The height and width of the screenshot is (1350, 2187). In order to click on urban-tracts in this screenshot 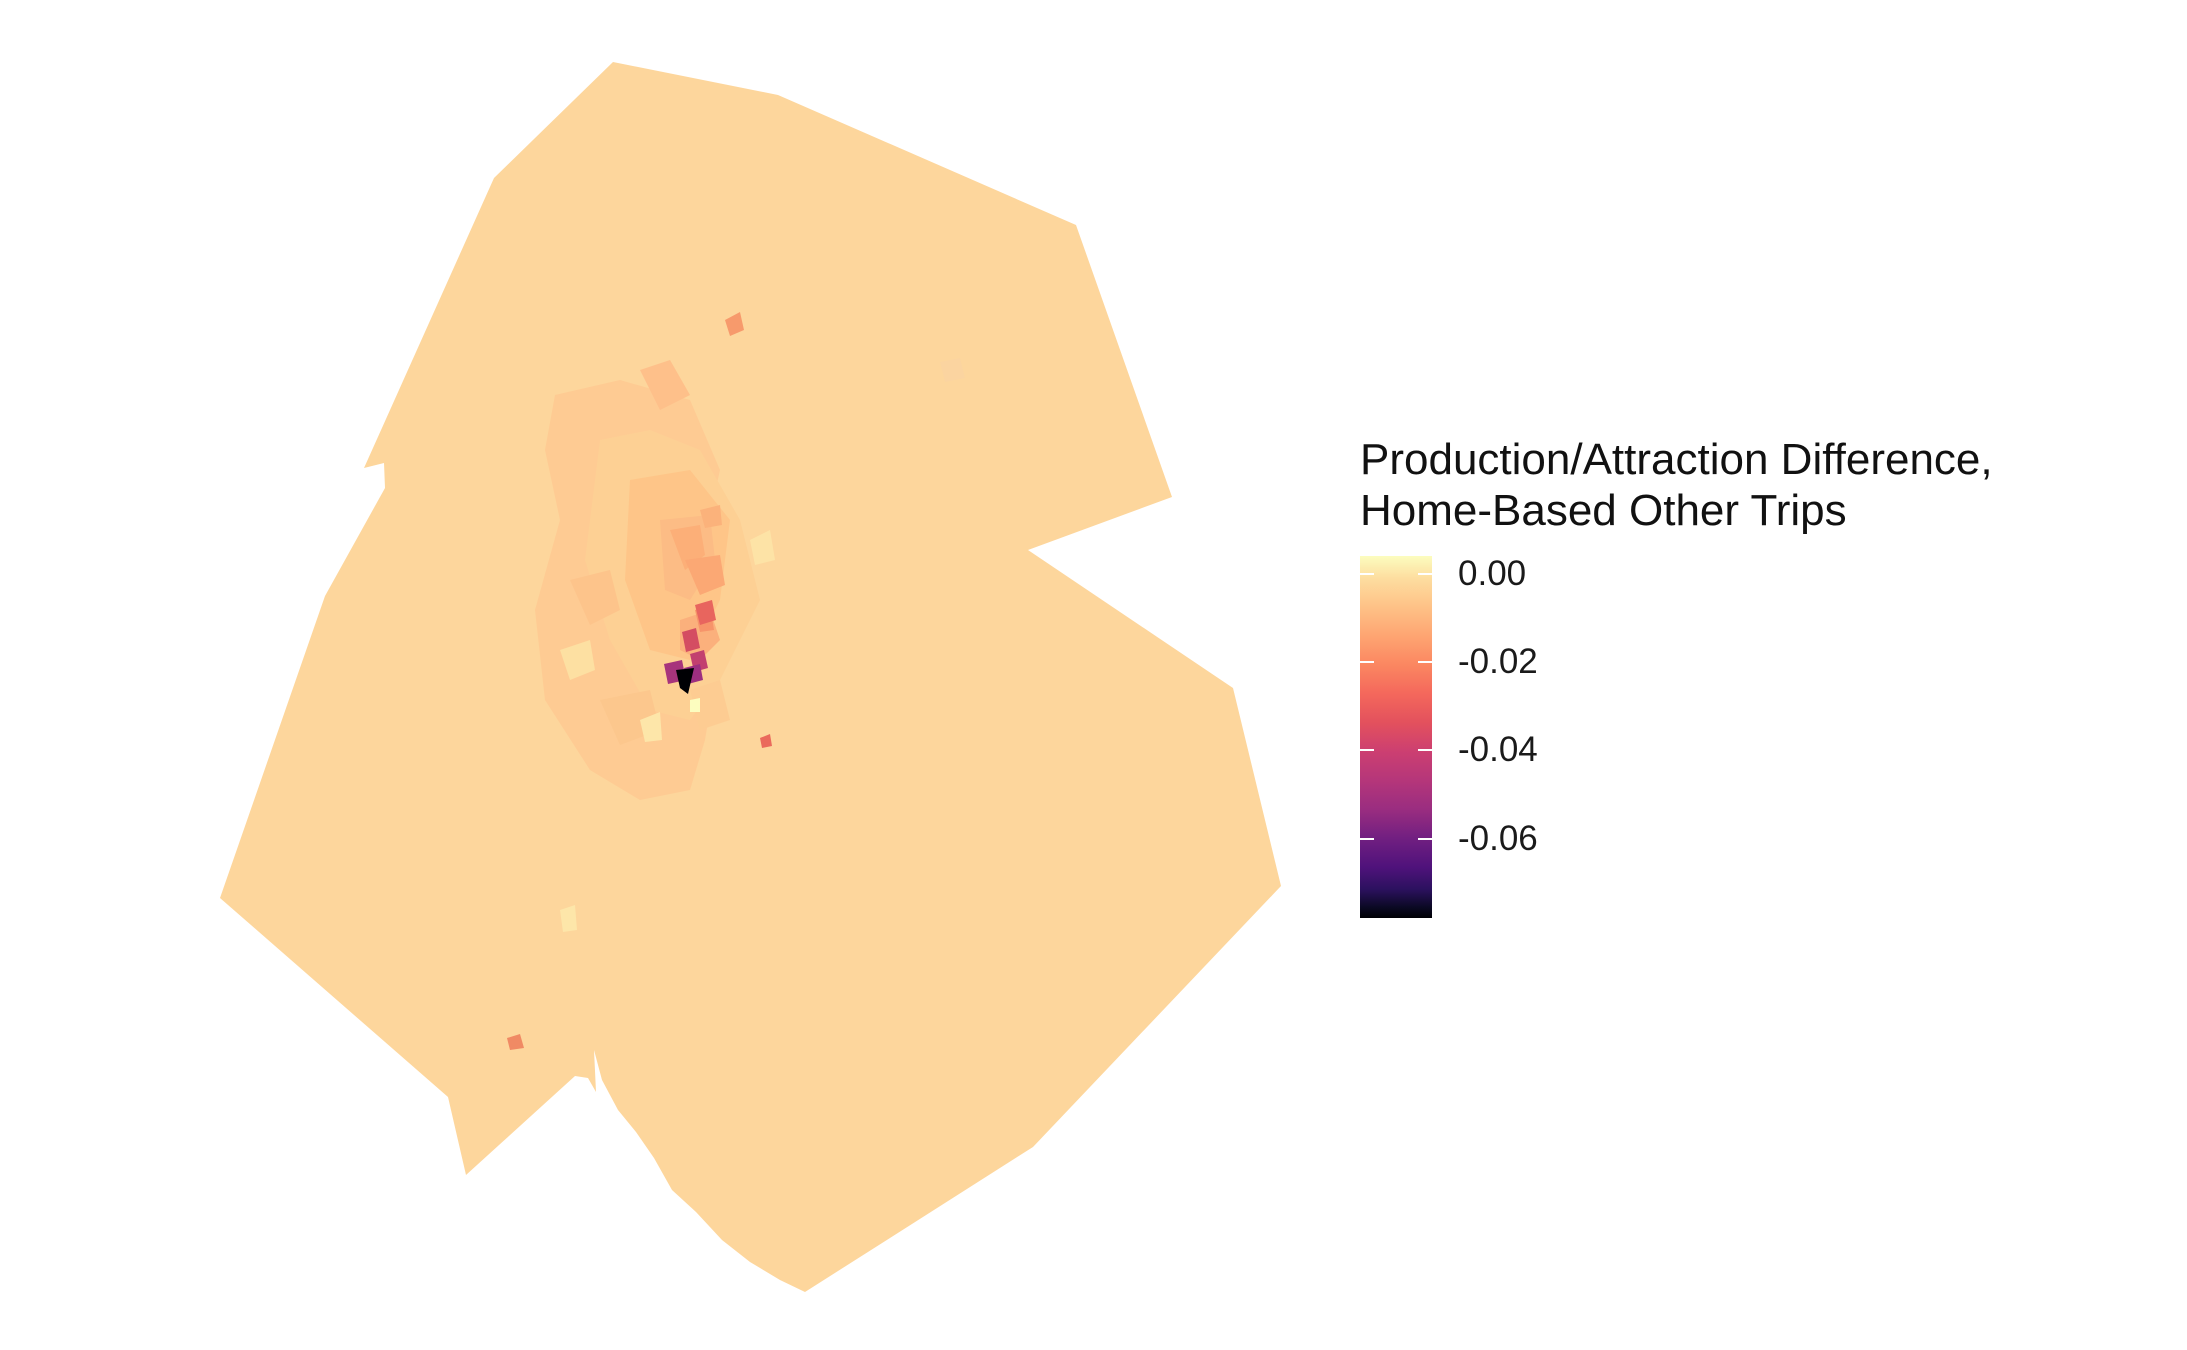, I will do `click(750, 622)`.